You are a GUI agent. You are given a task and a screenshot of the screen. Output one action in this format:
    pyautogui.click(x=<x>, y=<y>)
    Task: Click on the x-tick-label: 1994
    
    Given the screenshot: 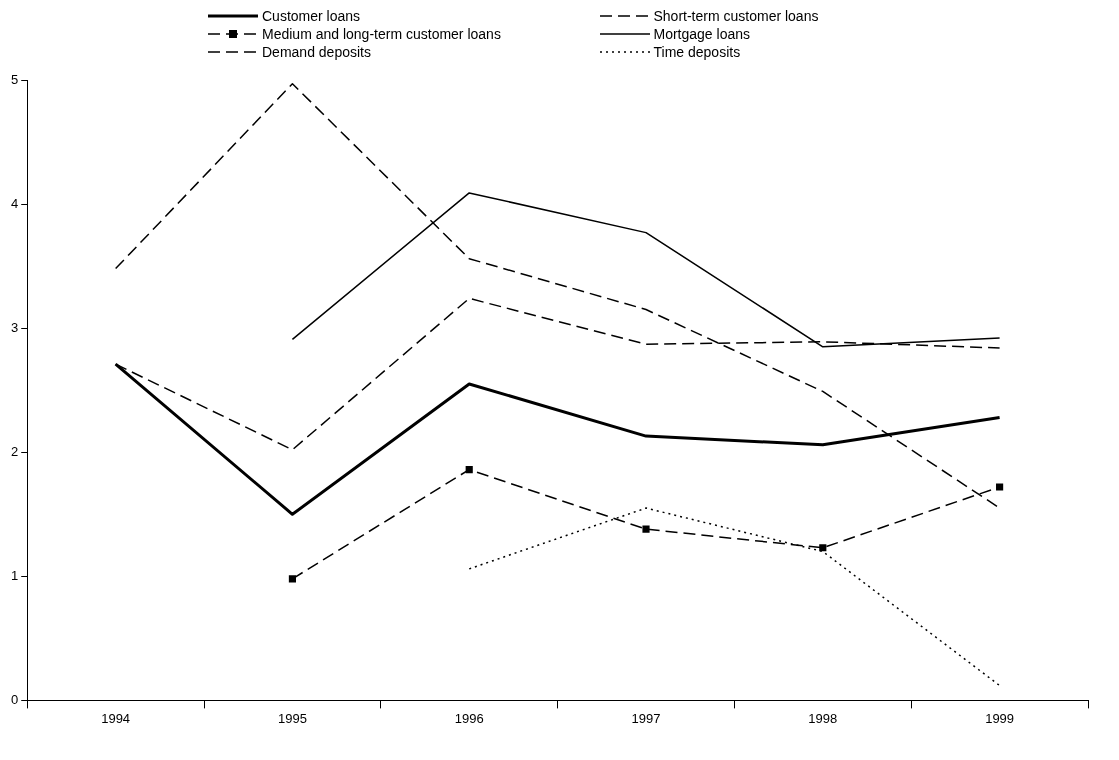 What is the action you would take?
    pyautogui.click(x=116, y=718)
    